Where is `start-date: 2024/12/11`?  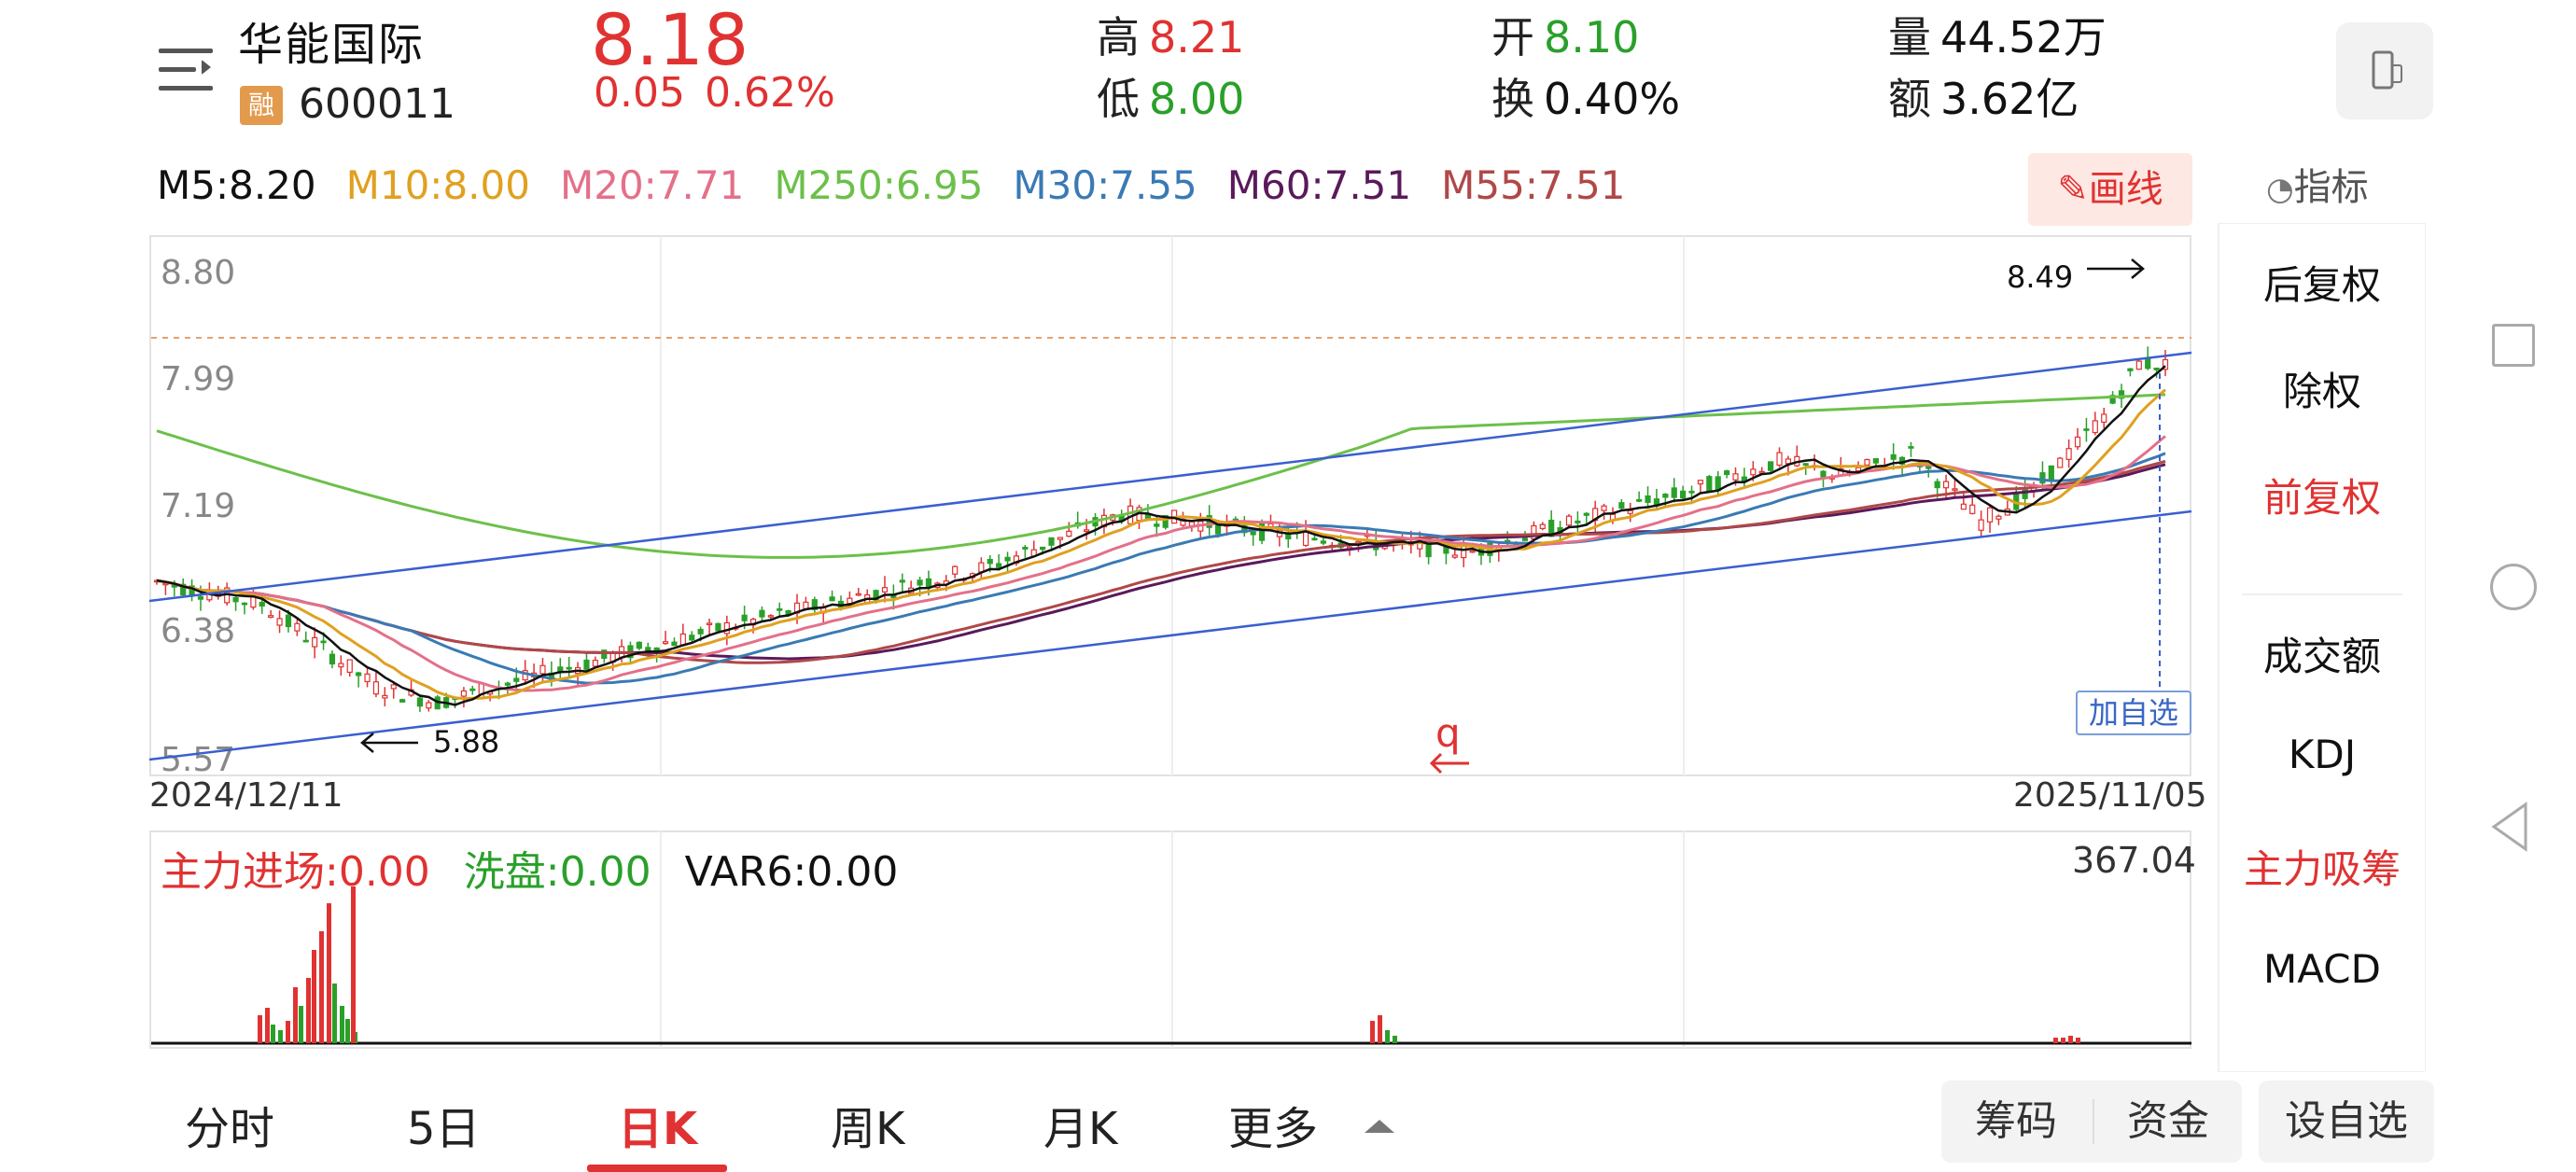 start-date: 2024/12/11 is located at coordinates (246, 795).